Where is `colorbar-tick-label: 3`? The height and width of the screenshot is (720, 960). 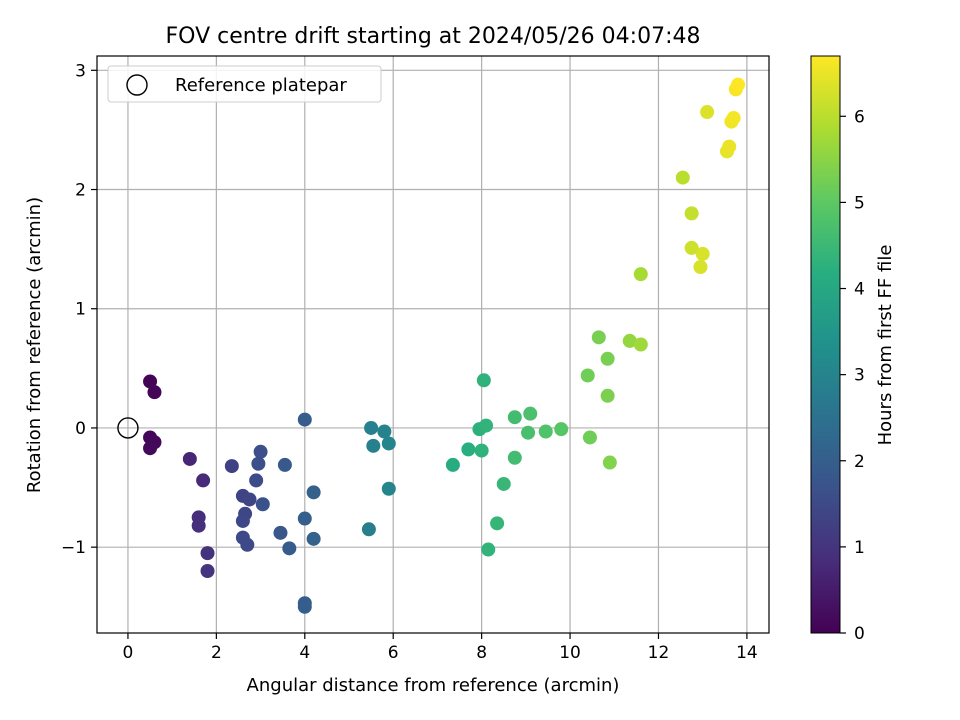
colorbar-tick-label: 3 is located at coordinates (859, 376).